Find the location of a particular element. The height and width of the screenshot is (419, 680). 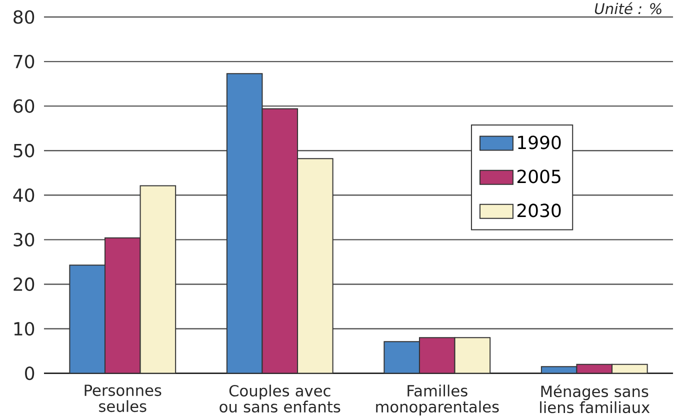

y-tick-label: 60 is located at coordinates (24, 106).